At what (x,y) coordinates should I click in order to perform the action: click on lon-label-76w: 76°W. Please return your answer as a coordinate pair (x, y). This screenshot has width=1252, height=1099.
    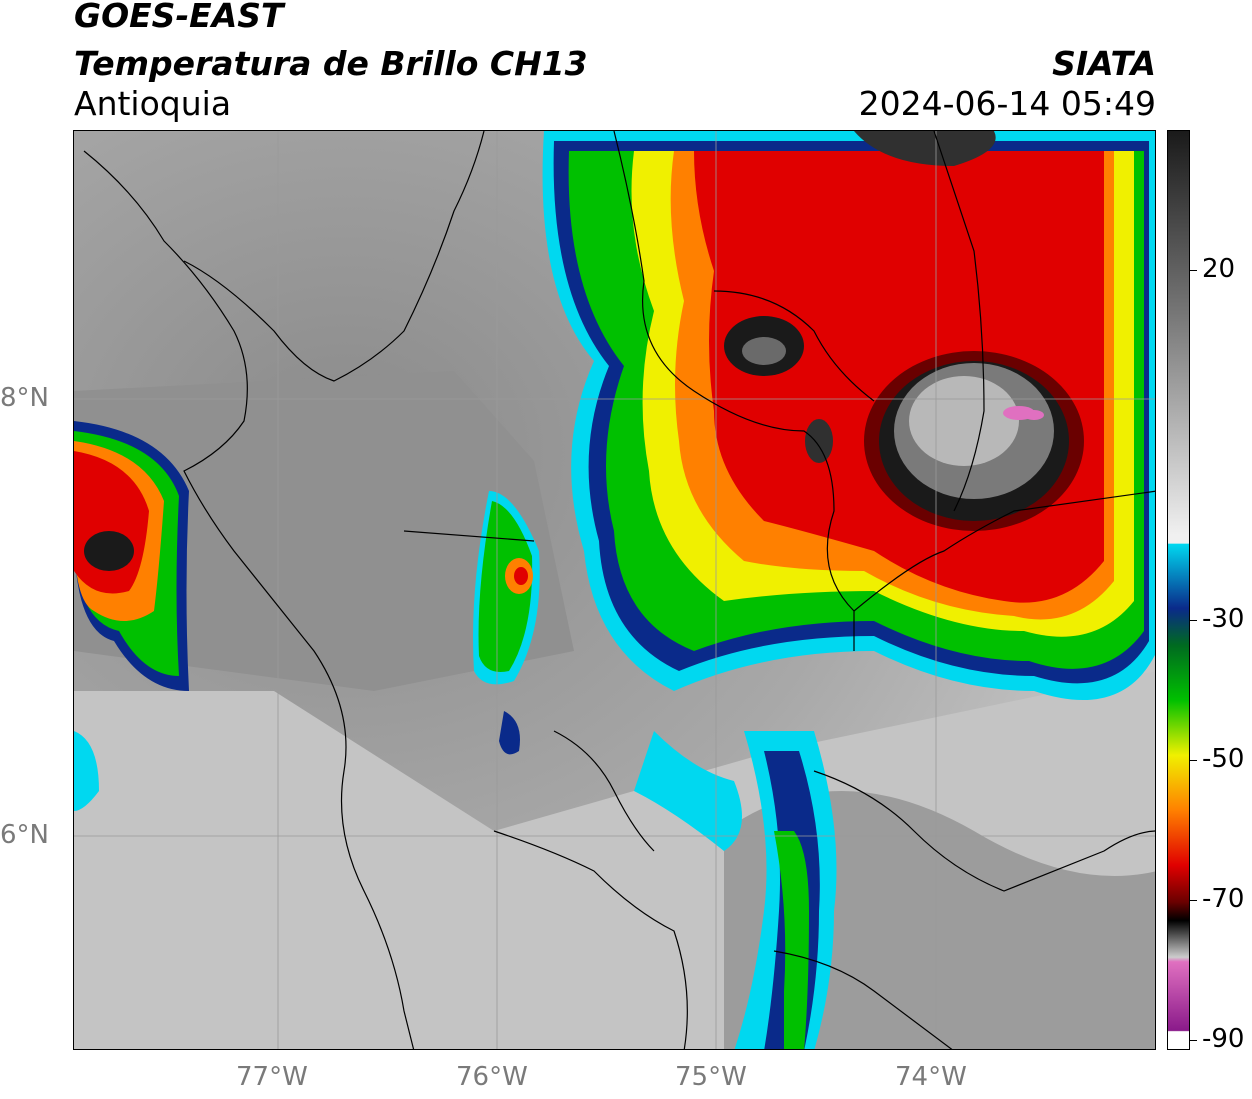
    Looking at the image, I should click on (492, 1077).